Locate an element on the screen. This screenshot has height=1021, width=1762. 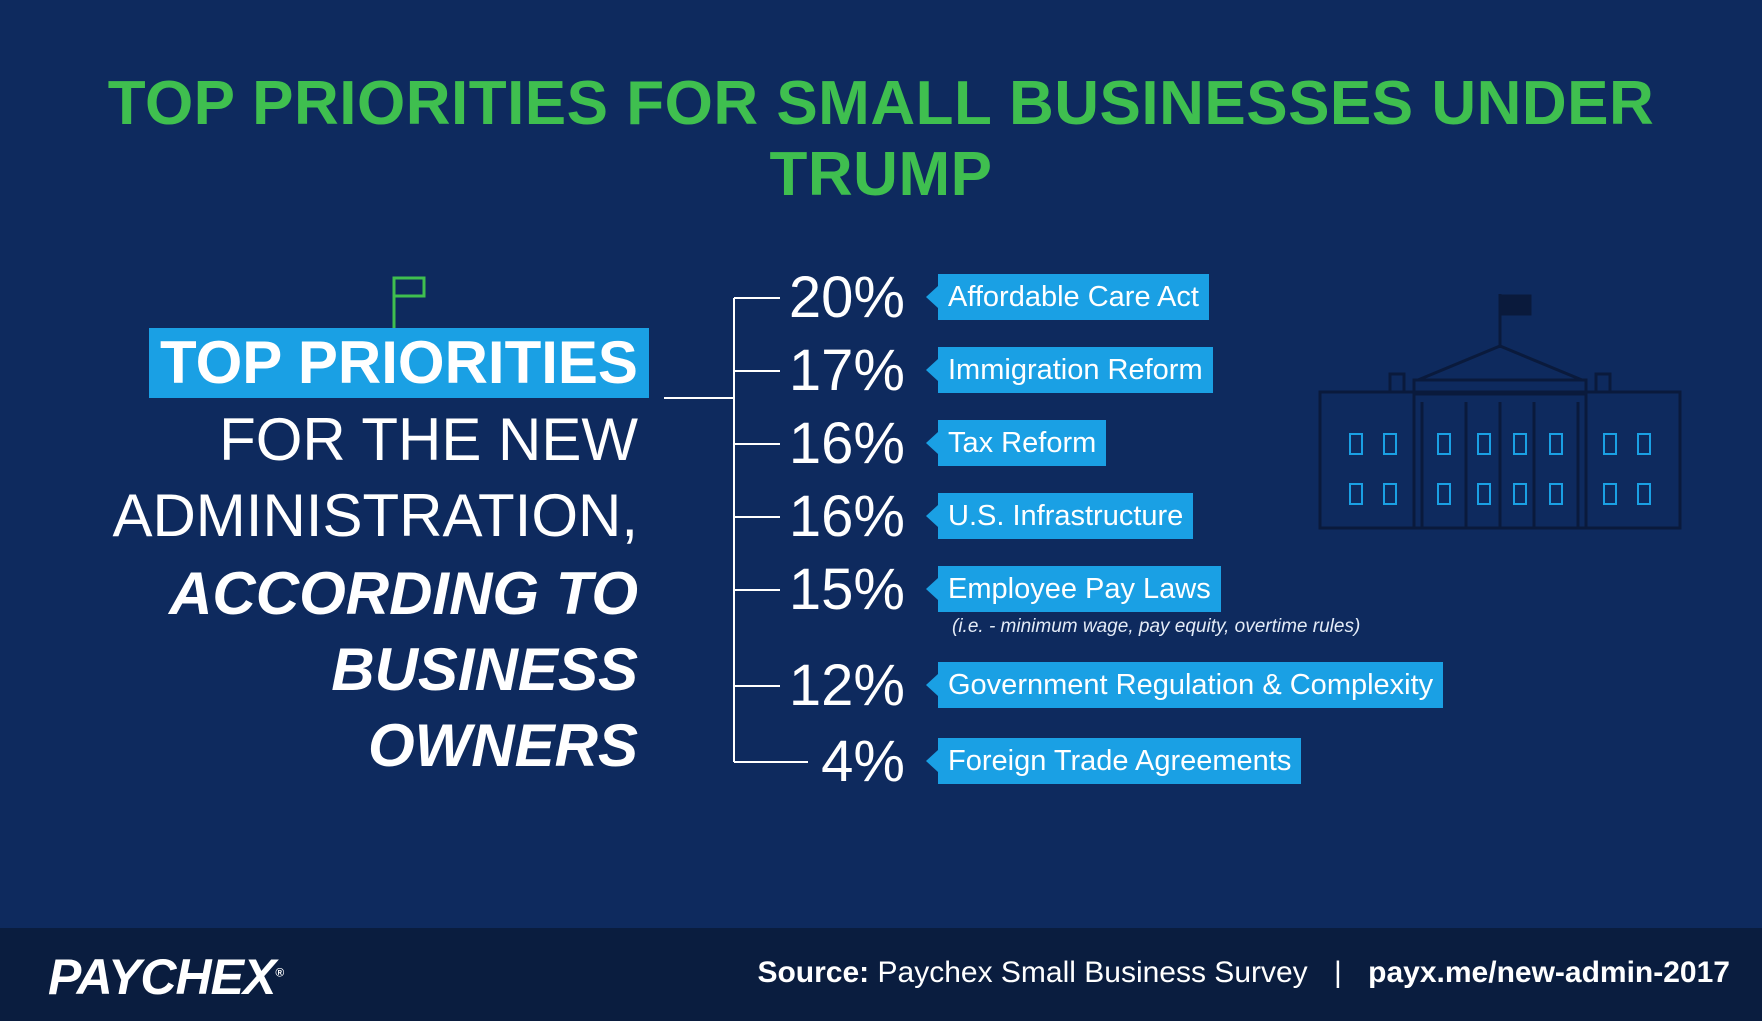
priority-row: 20% Affordable Care Act is located at coordinates (881, 298).